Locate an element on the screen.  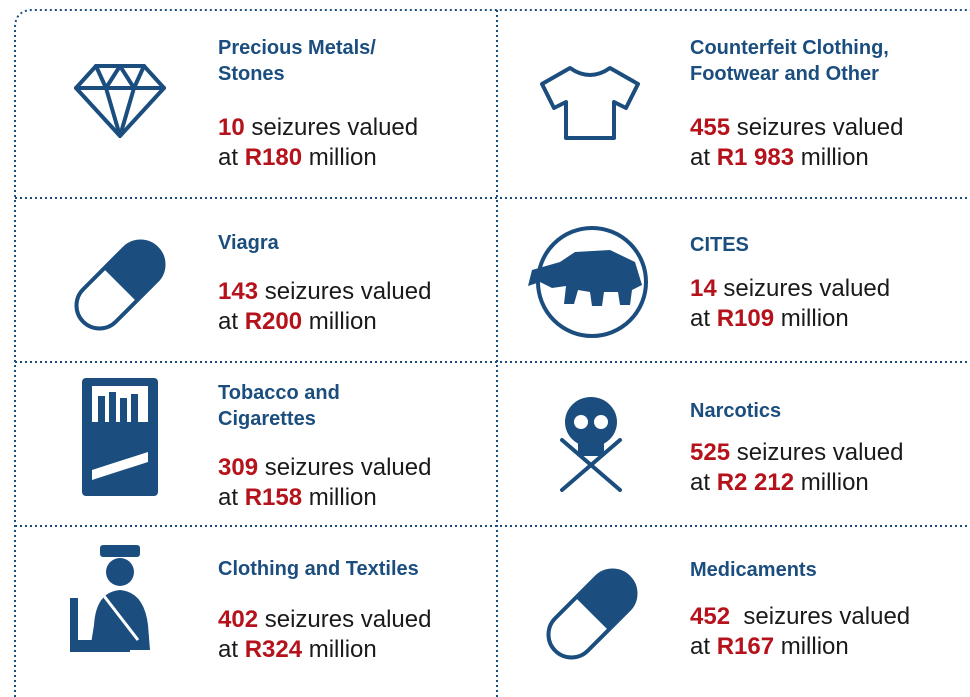
officer-icon is located at coordinates (110, 598).